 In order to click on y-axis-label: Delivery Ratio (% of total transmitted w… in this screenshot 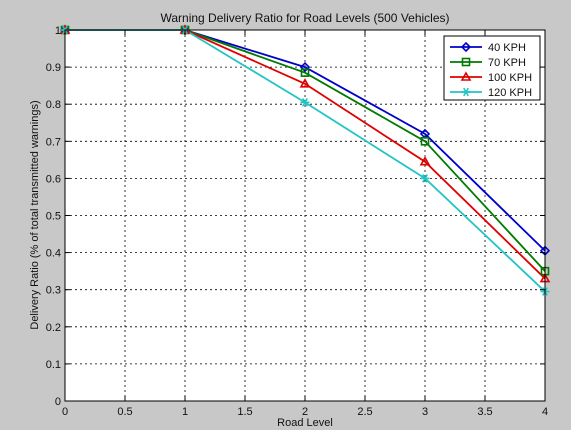, I will do `click(35, 214)`.